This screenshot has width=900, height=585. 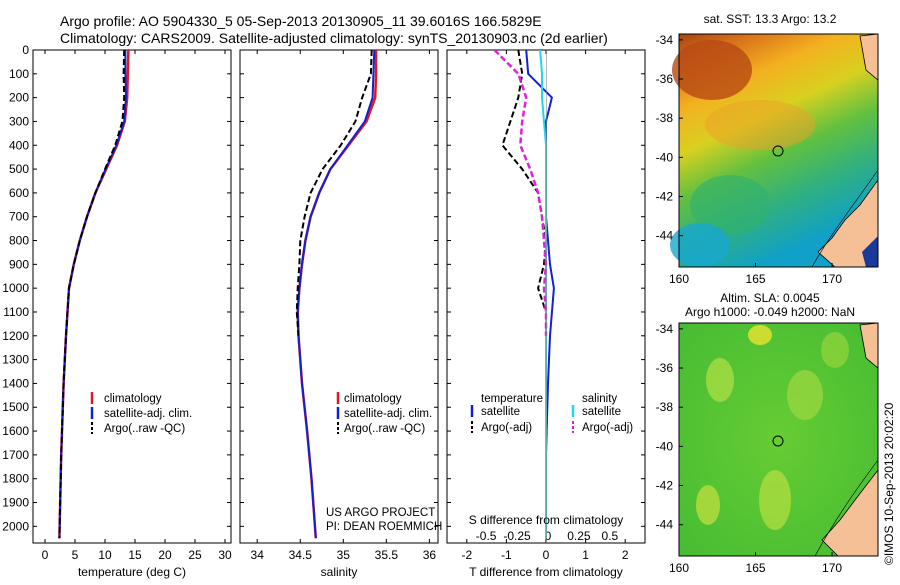 What do you see at coordinates (384, 527) in the screenshot?
I see `pi-note: PI: DEAN ROEMMICH` at bounding box center [384, 527].